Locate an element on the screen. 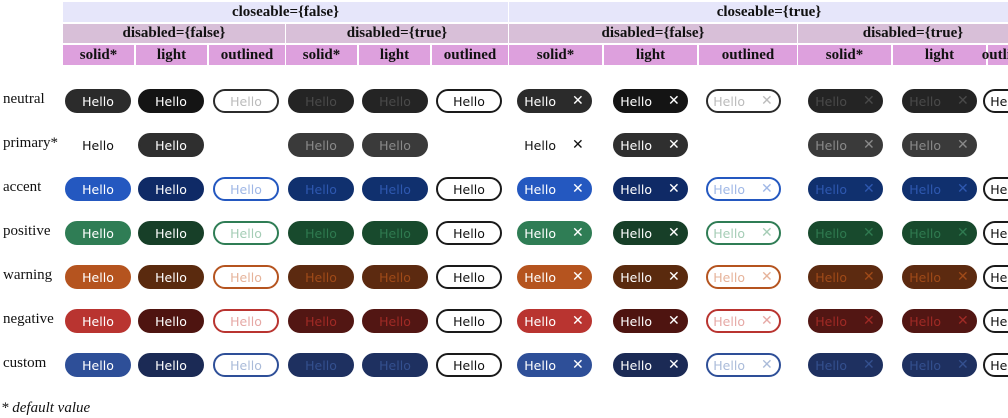  tag-accent-light-closeable: Hello ✕ is located at coordinates (650, 189).